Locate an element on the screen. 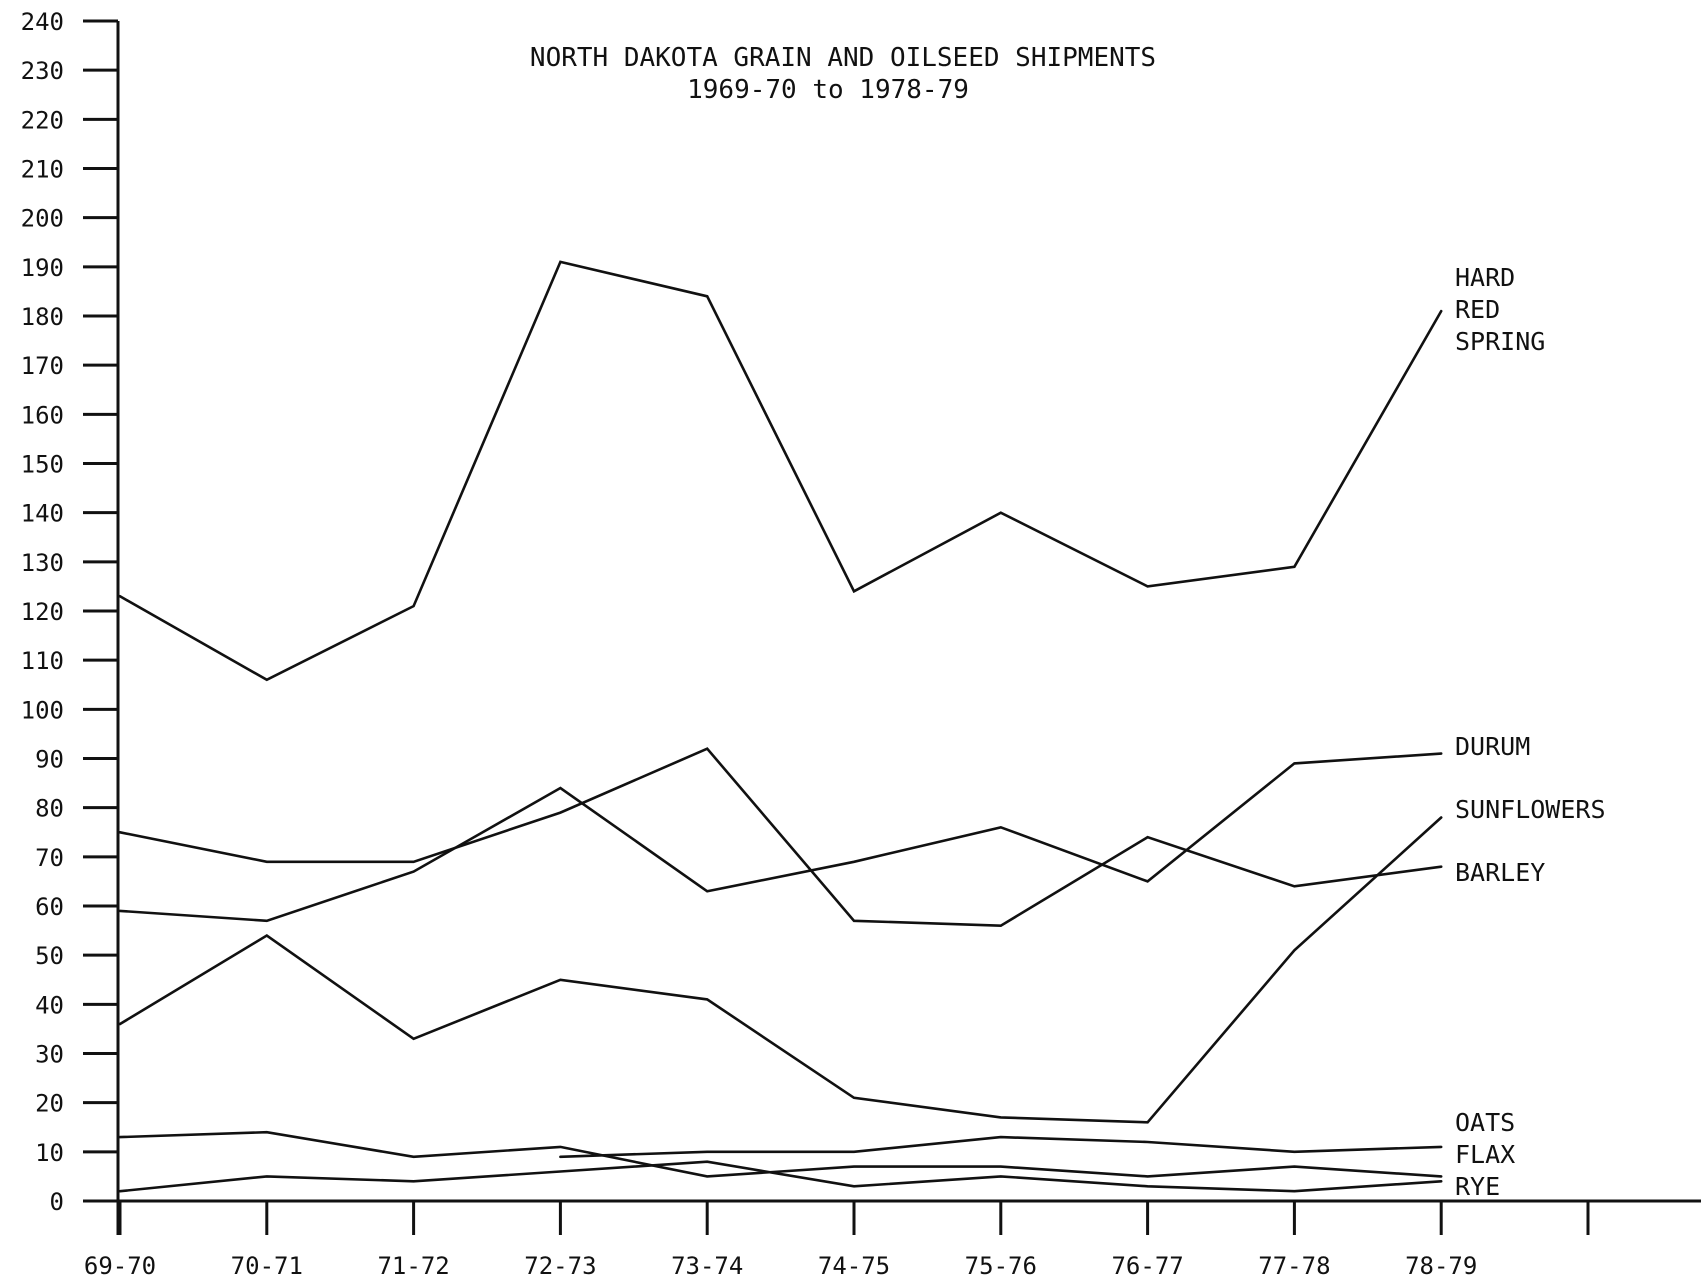 The height and width of the screenshot is (1284, 1701). y-tick-label: 200 is located at coordinates (42, 219).